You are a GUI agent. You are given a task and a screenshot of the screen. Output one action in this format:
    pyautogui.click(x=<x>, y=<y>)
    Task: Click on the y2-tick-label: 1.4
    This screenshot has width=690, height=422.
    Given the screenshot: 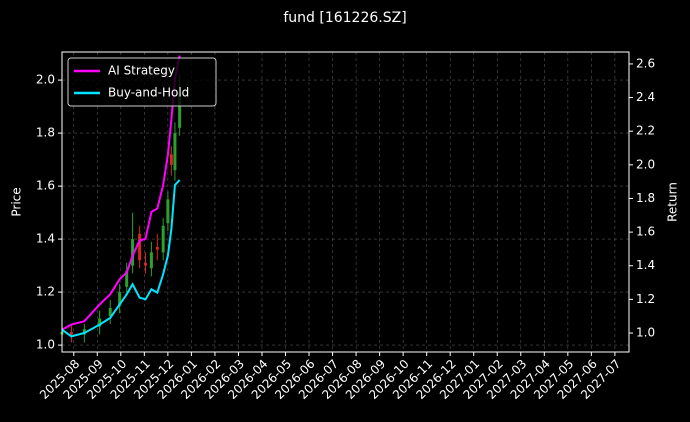 What is the action you would take?
    pyautogui.click(x=645, y=265)
    